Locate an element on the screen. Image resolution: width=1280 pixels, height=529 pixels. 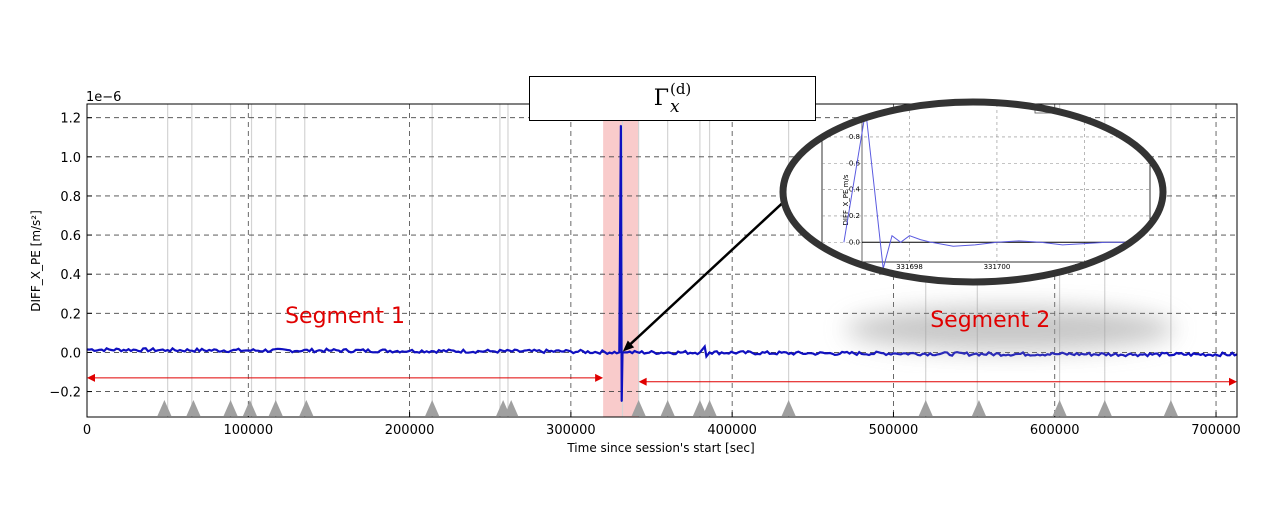
inset-ring is located at coordinates (973, 192).